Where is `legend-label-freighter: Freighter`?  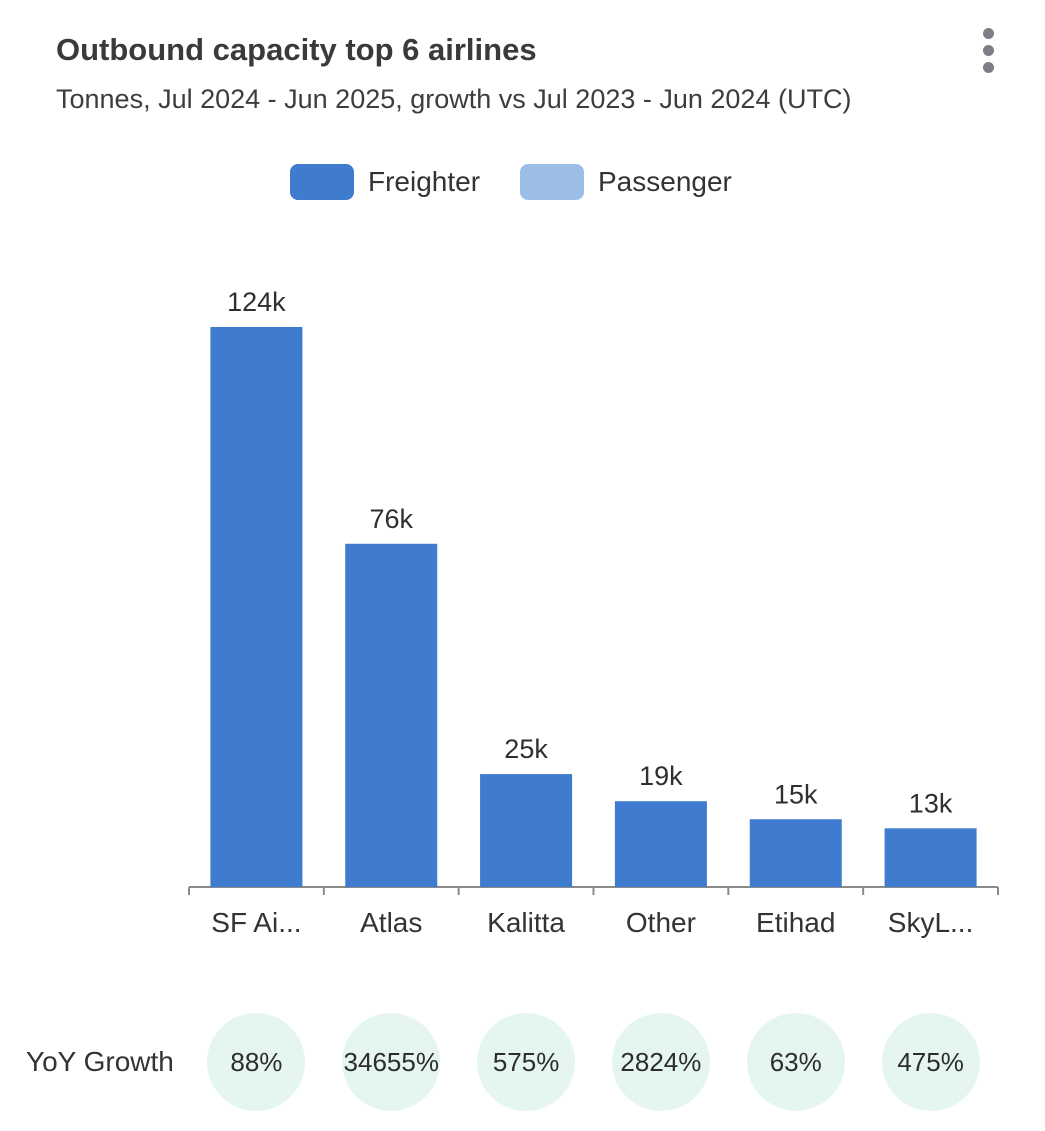 legend-label-freighter: Freighter is located at coordinates (424, 181).